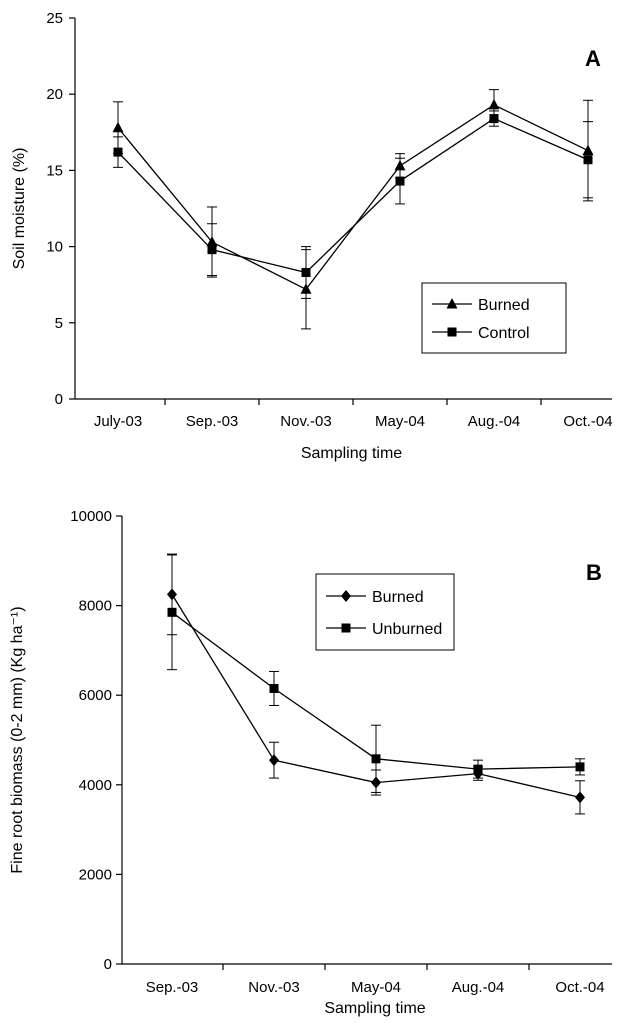 The image size is (621, 1023). What do you see at coordinates (19, 209) in the screenshot?
I see `y-axis-title: Soil moisture (%)` at bounding box center [19, 209].